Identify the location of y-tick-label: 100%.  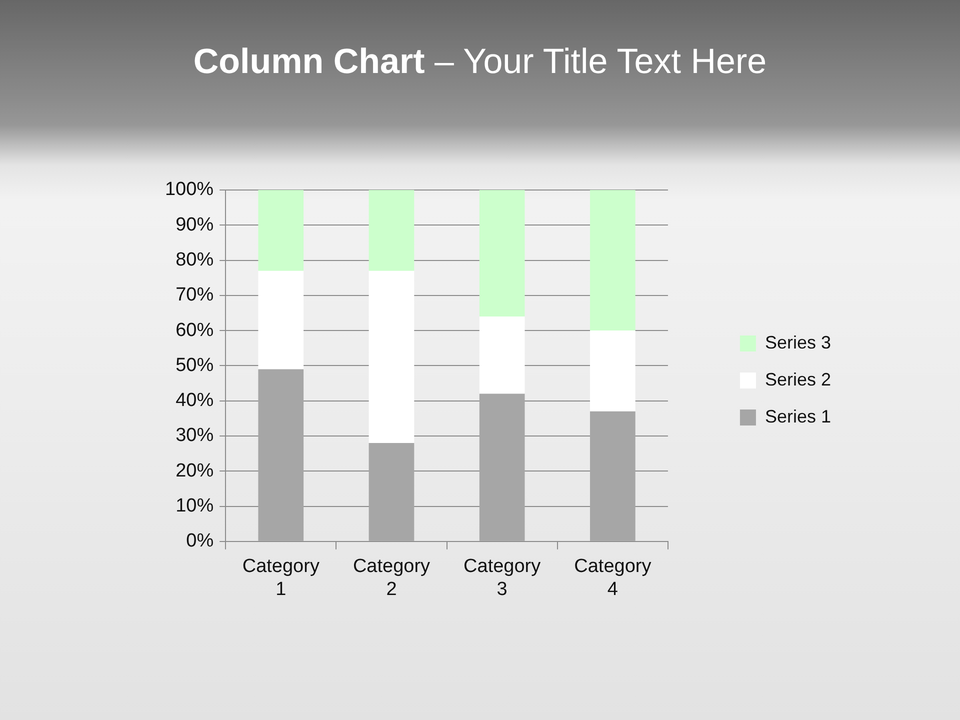
(189, 189).